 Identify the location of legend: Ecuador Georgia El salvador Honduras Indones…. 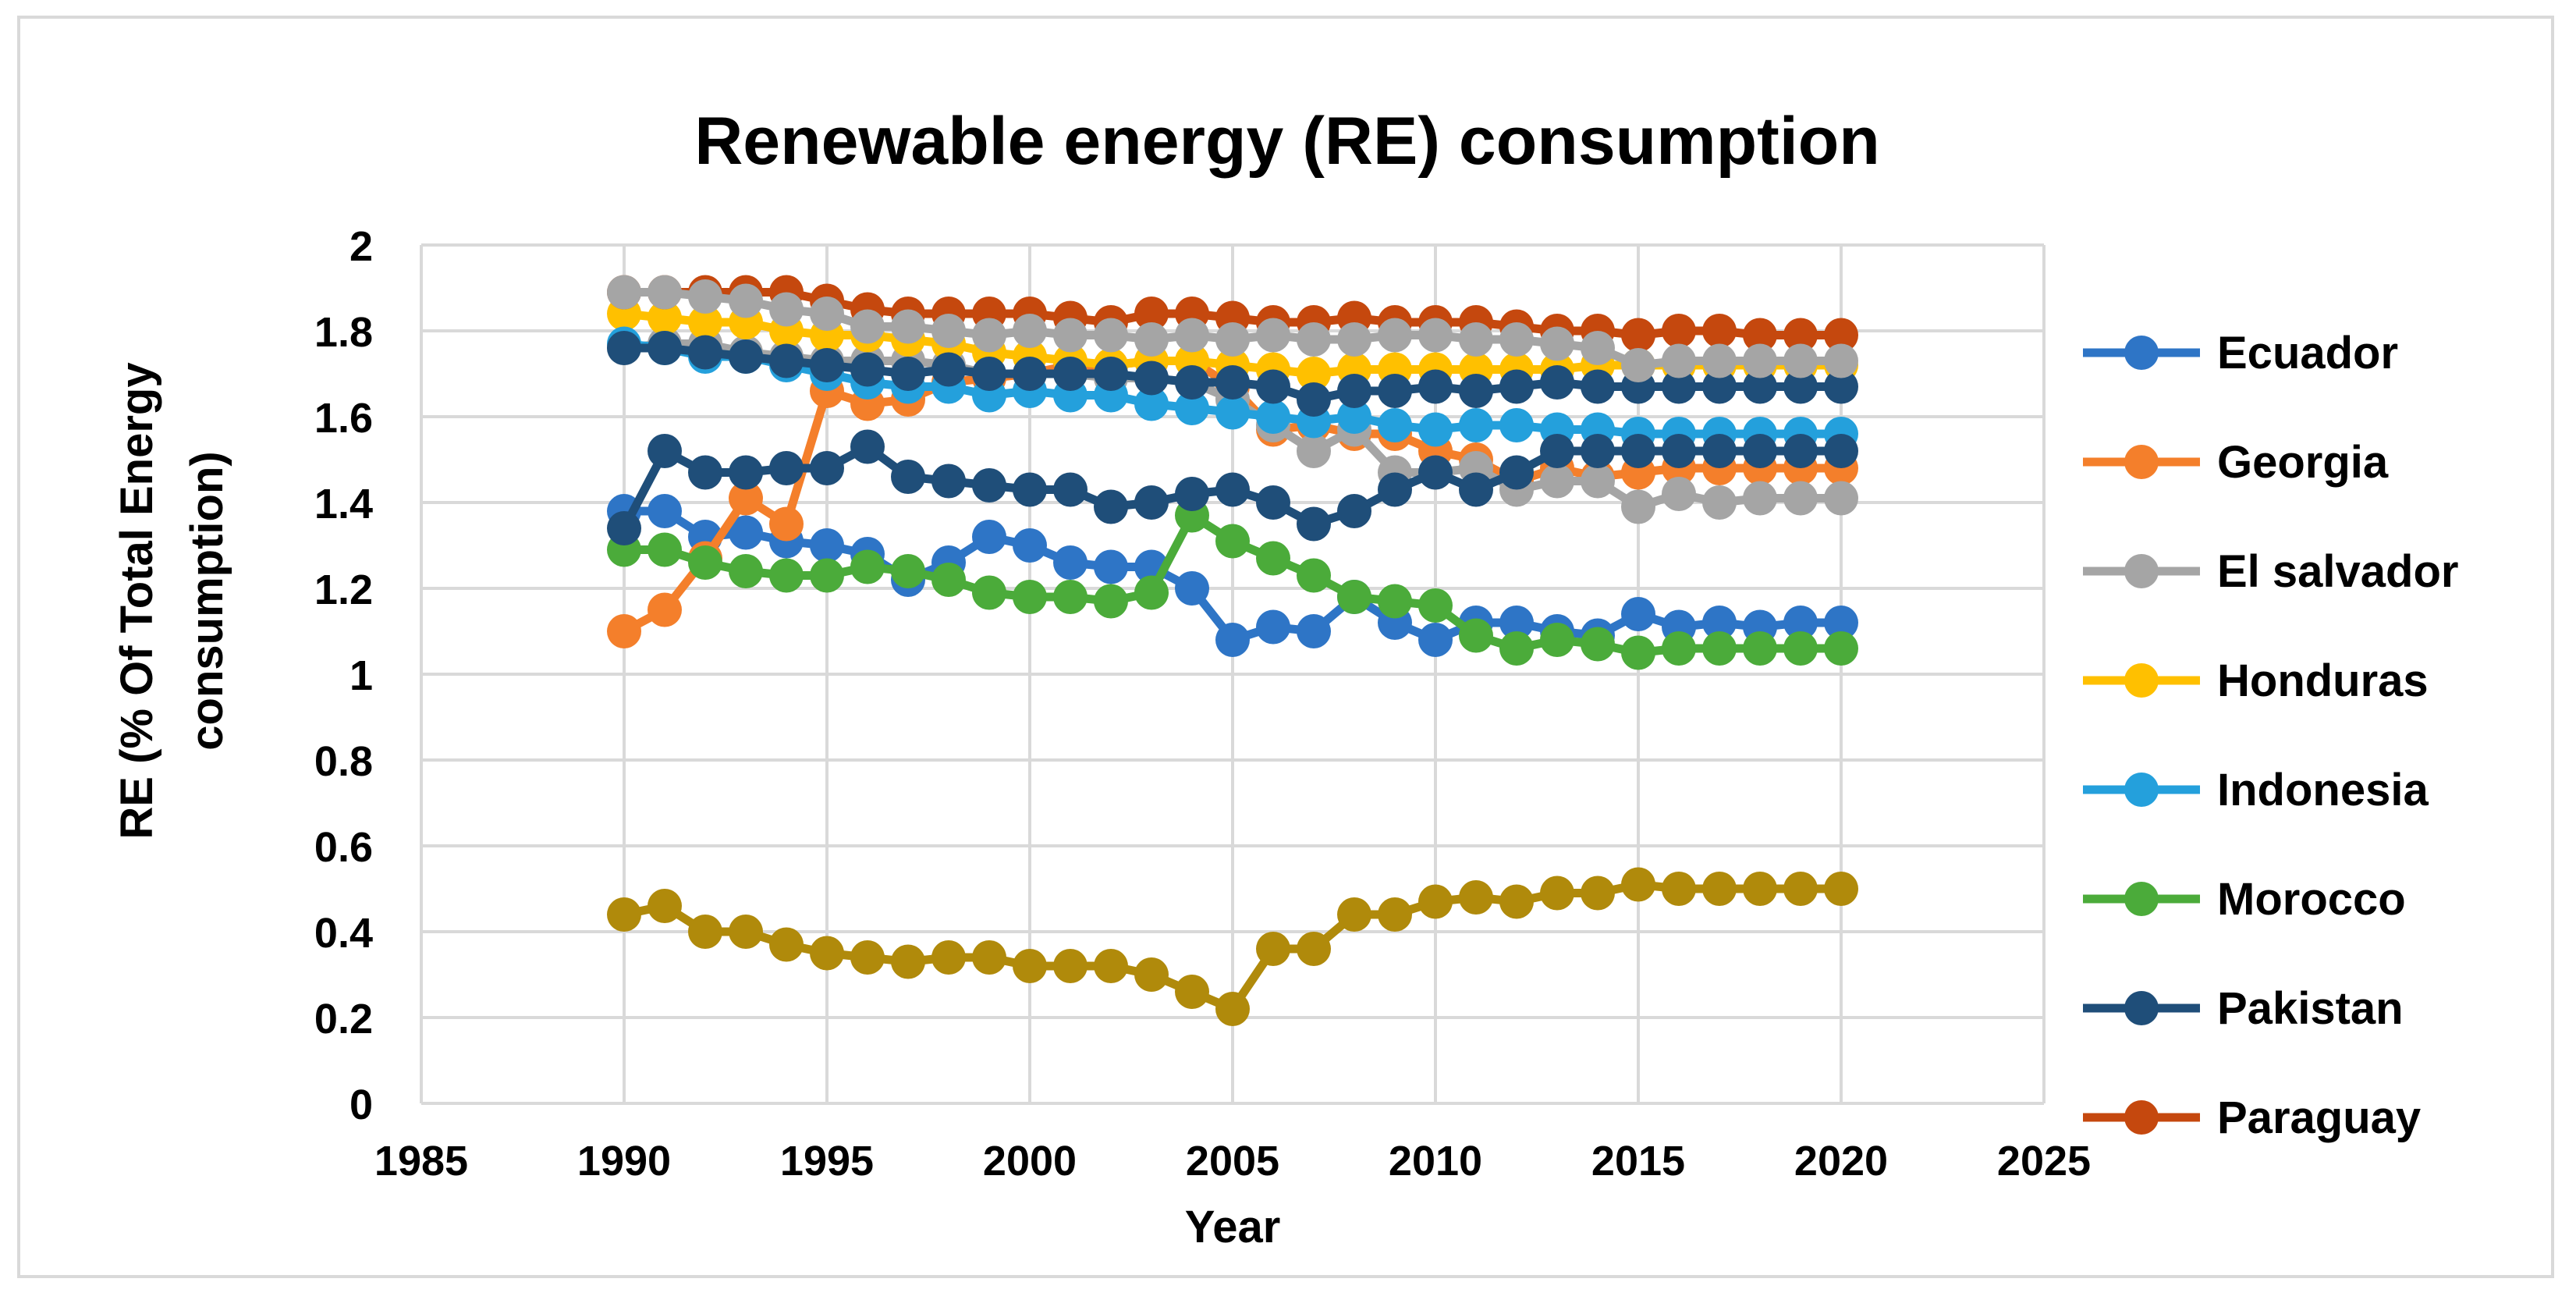
(2270, 735).